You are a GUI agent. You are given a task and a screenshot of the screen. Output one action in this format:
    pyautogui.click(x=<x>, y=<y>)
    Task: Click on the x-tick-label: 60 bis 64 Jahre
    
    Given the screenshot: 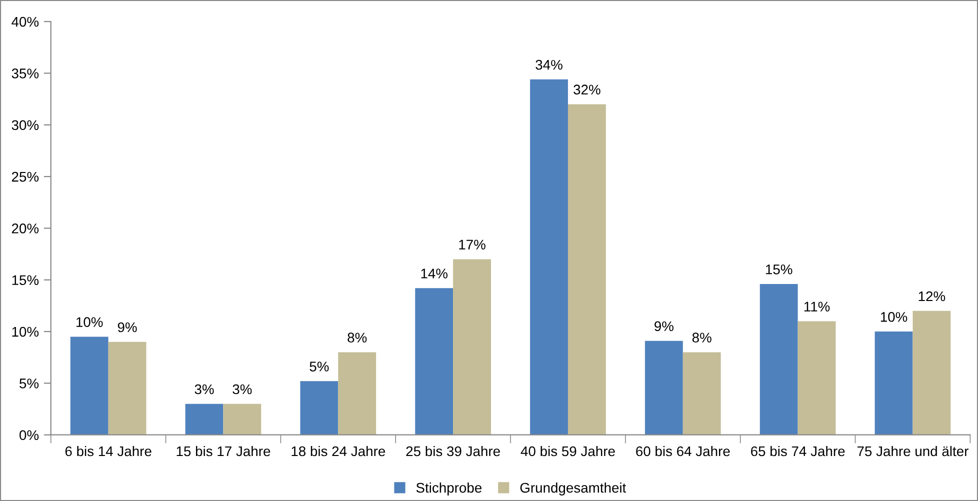 What is the action you would take?
    pyautogui.click(x=683, y=451)
    